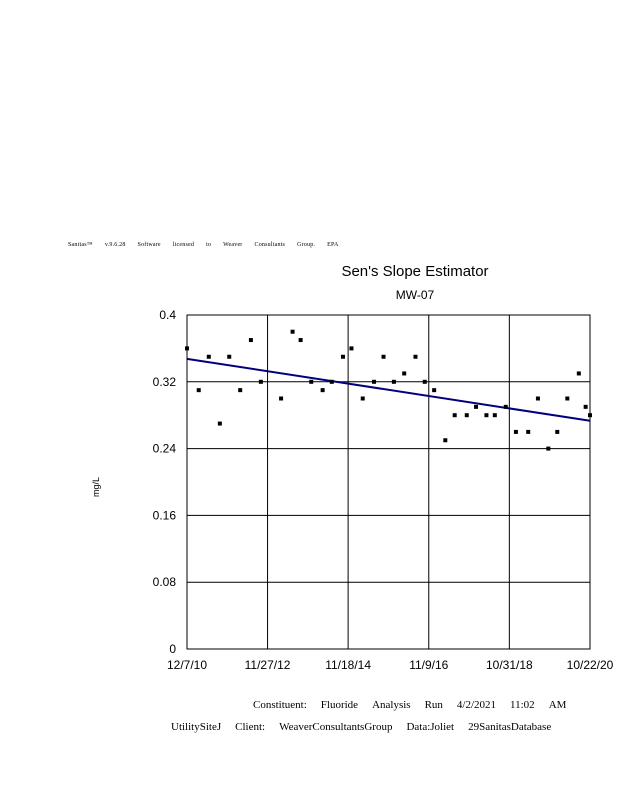 Image resolution: width=618 pixels, height=800 pixels. I want to click on x-tick-label: 11/9/16, so click(428, 665).